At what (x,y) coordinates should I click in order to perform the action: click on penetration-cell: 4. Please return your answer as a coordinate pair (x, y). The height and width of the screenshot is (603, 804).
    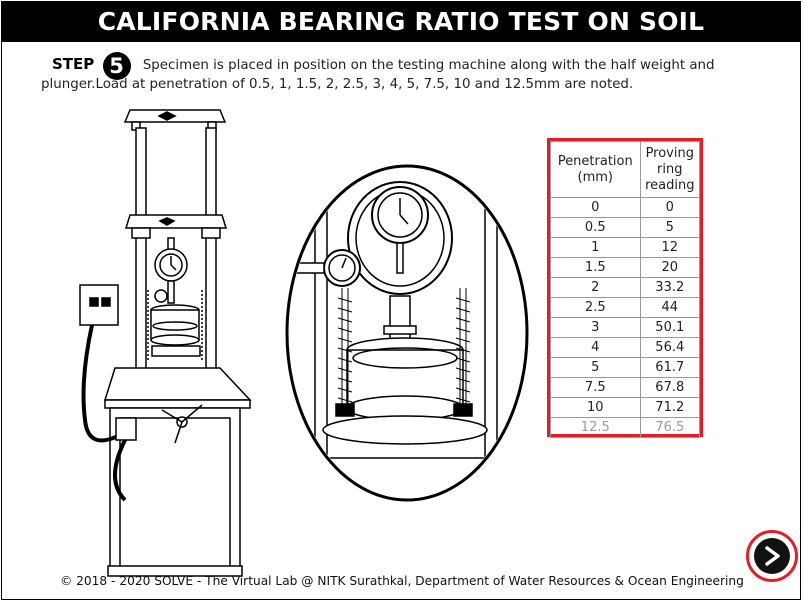
    Looking at the image, I should click on (595, 347).